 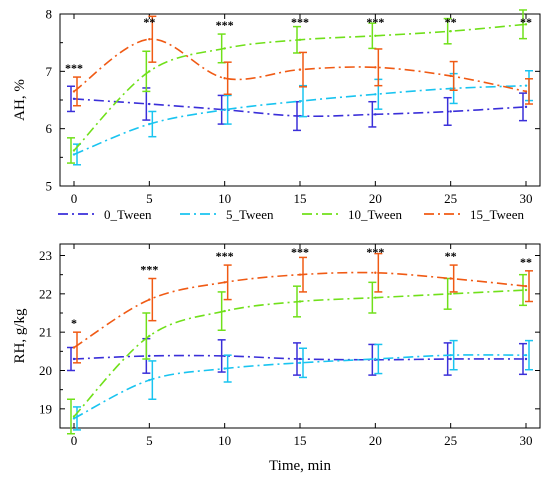 What do you see at coordinates (49, 71) in the screenshot?
I see `y-tick-label: 7` at bounding box center [49, 71].